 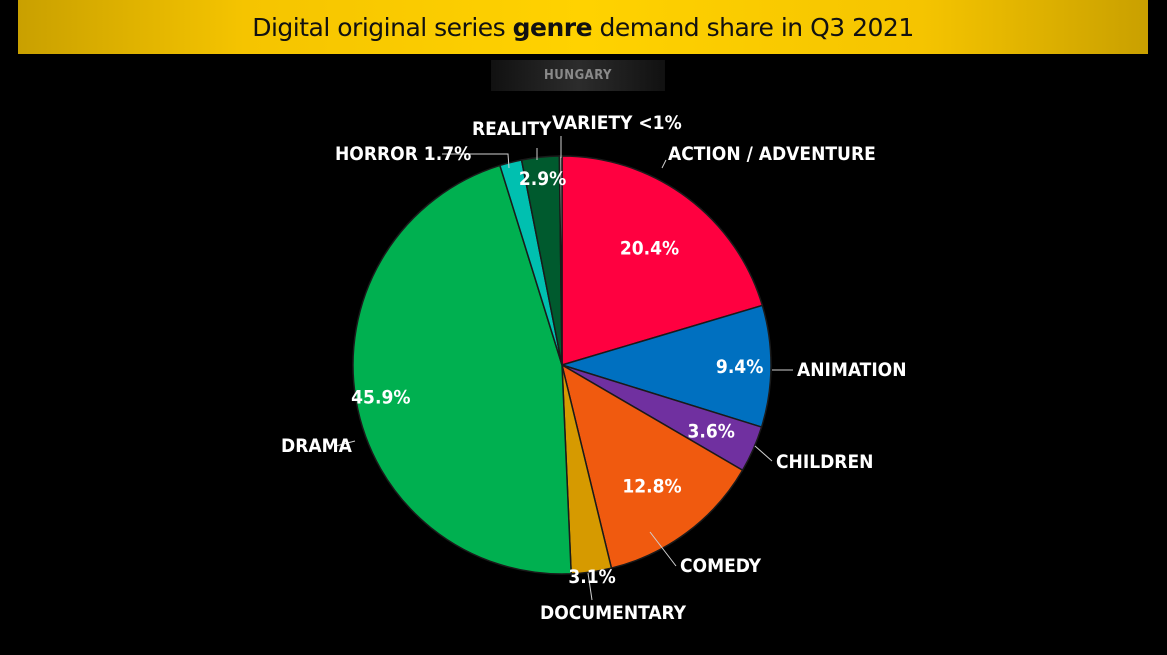 I want to click on slice-value-children: 3.6%, so click(x=710, y=432).